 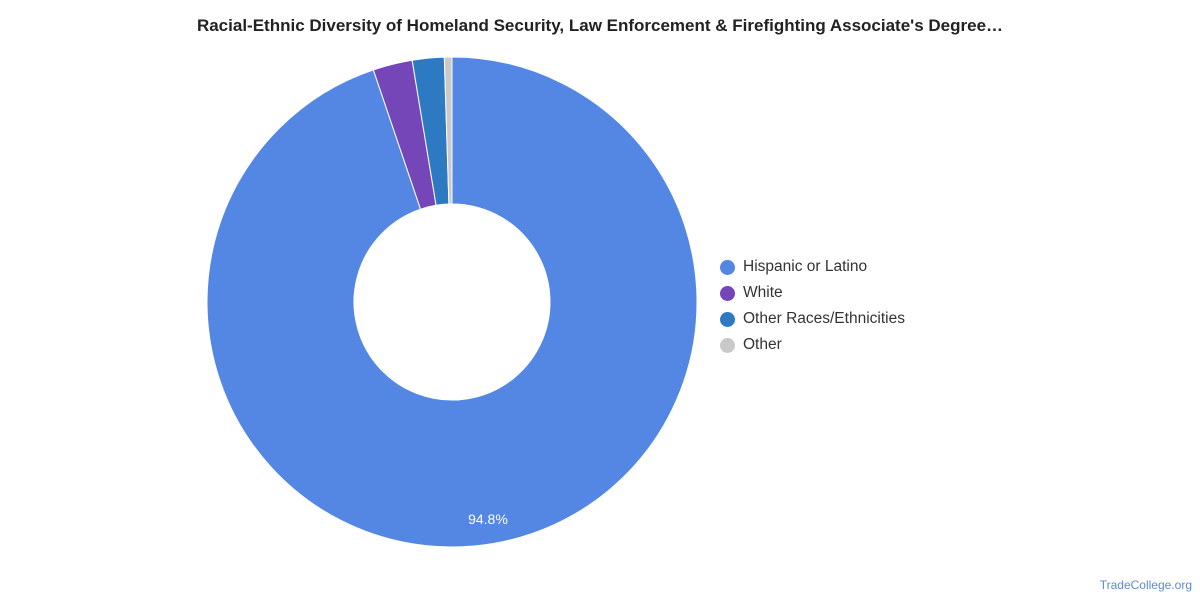 I want to click on legend-label: White, so click(x=763, y=292).